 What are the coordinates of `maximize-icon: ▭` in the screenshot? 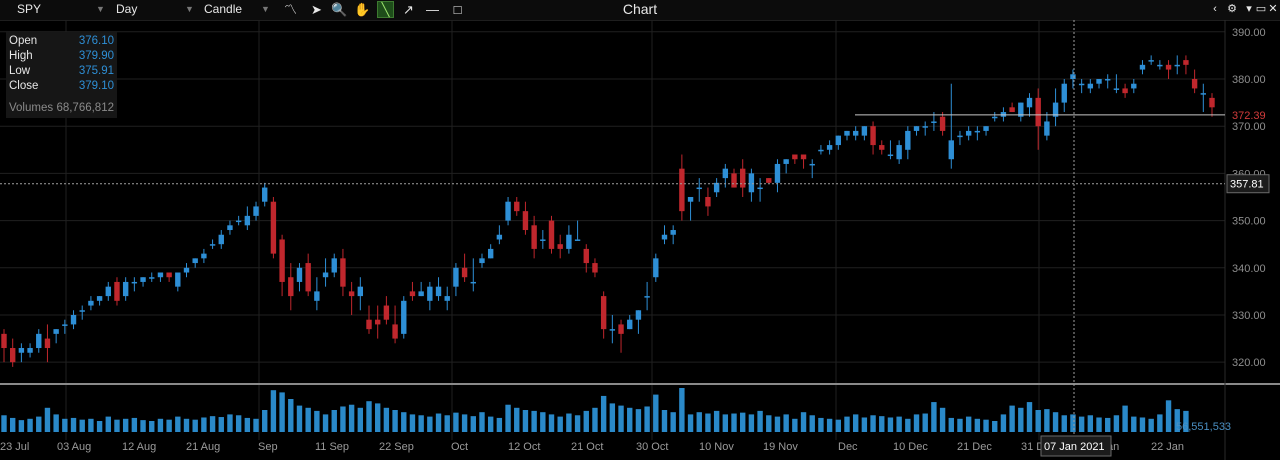 It's located at (1261, 9).